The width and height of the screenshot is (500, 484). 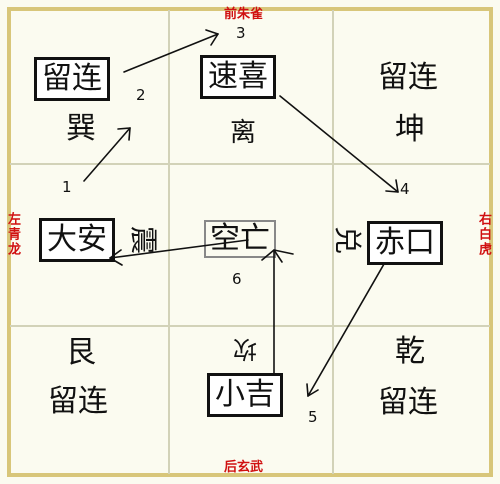 I want to click on arrow-6-to-zhen, so click(x=179, y=249).